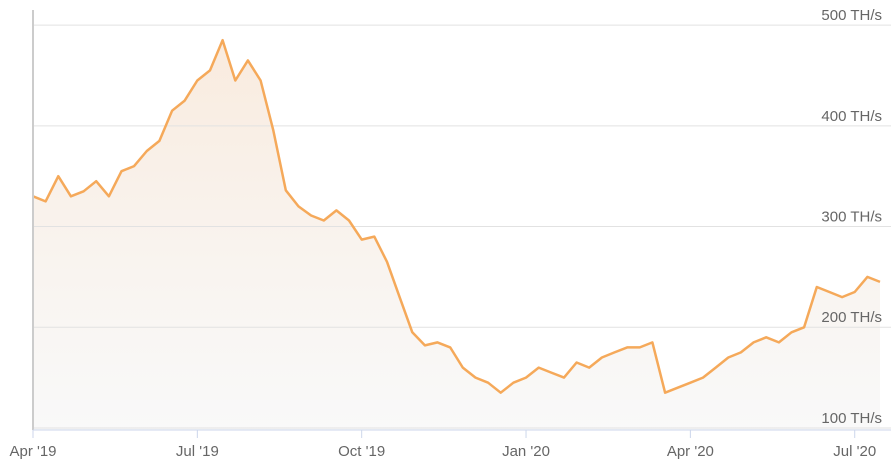 The width and height of the screenshot is (891, 471). What do you see at coordinates (851, 217) in the screenshot?
I see `y-tick-label: 300 TH/s` at bounding box center [851, 217].